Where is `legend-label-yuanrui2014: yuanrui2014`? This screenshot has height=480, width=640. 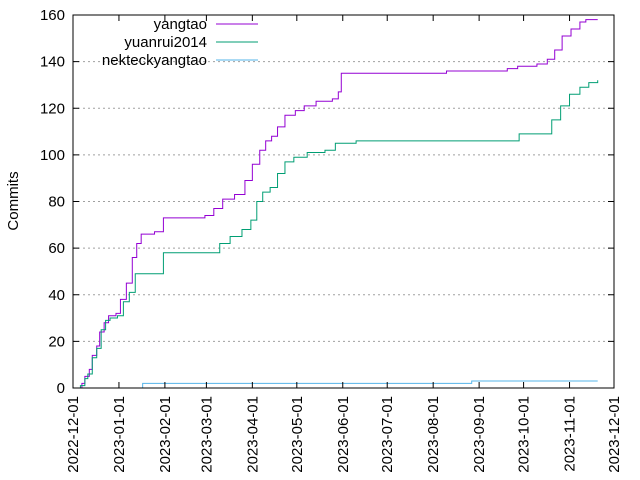
legend-label-yuanrui2014: yuanrui2014 is located at coordinates (165, 42).